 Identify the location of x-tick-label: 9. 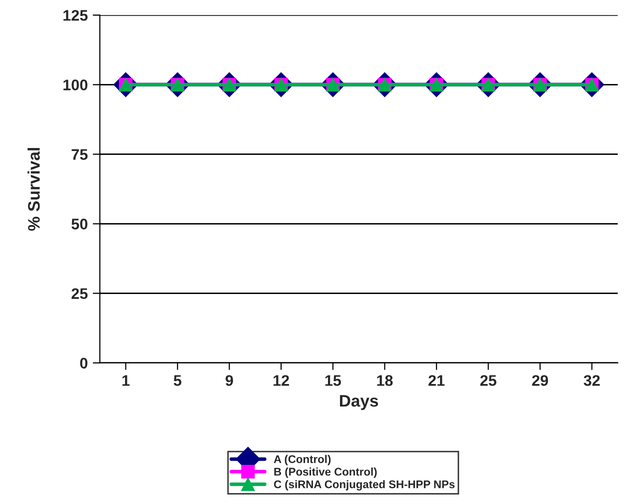
(229, 380).